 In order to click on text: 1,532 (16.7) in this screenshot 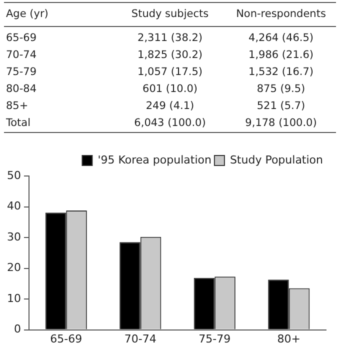, I will do `click(281, 72)`.